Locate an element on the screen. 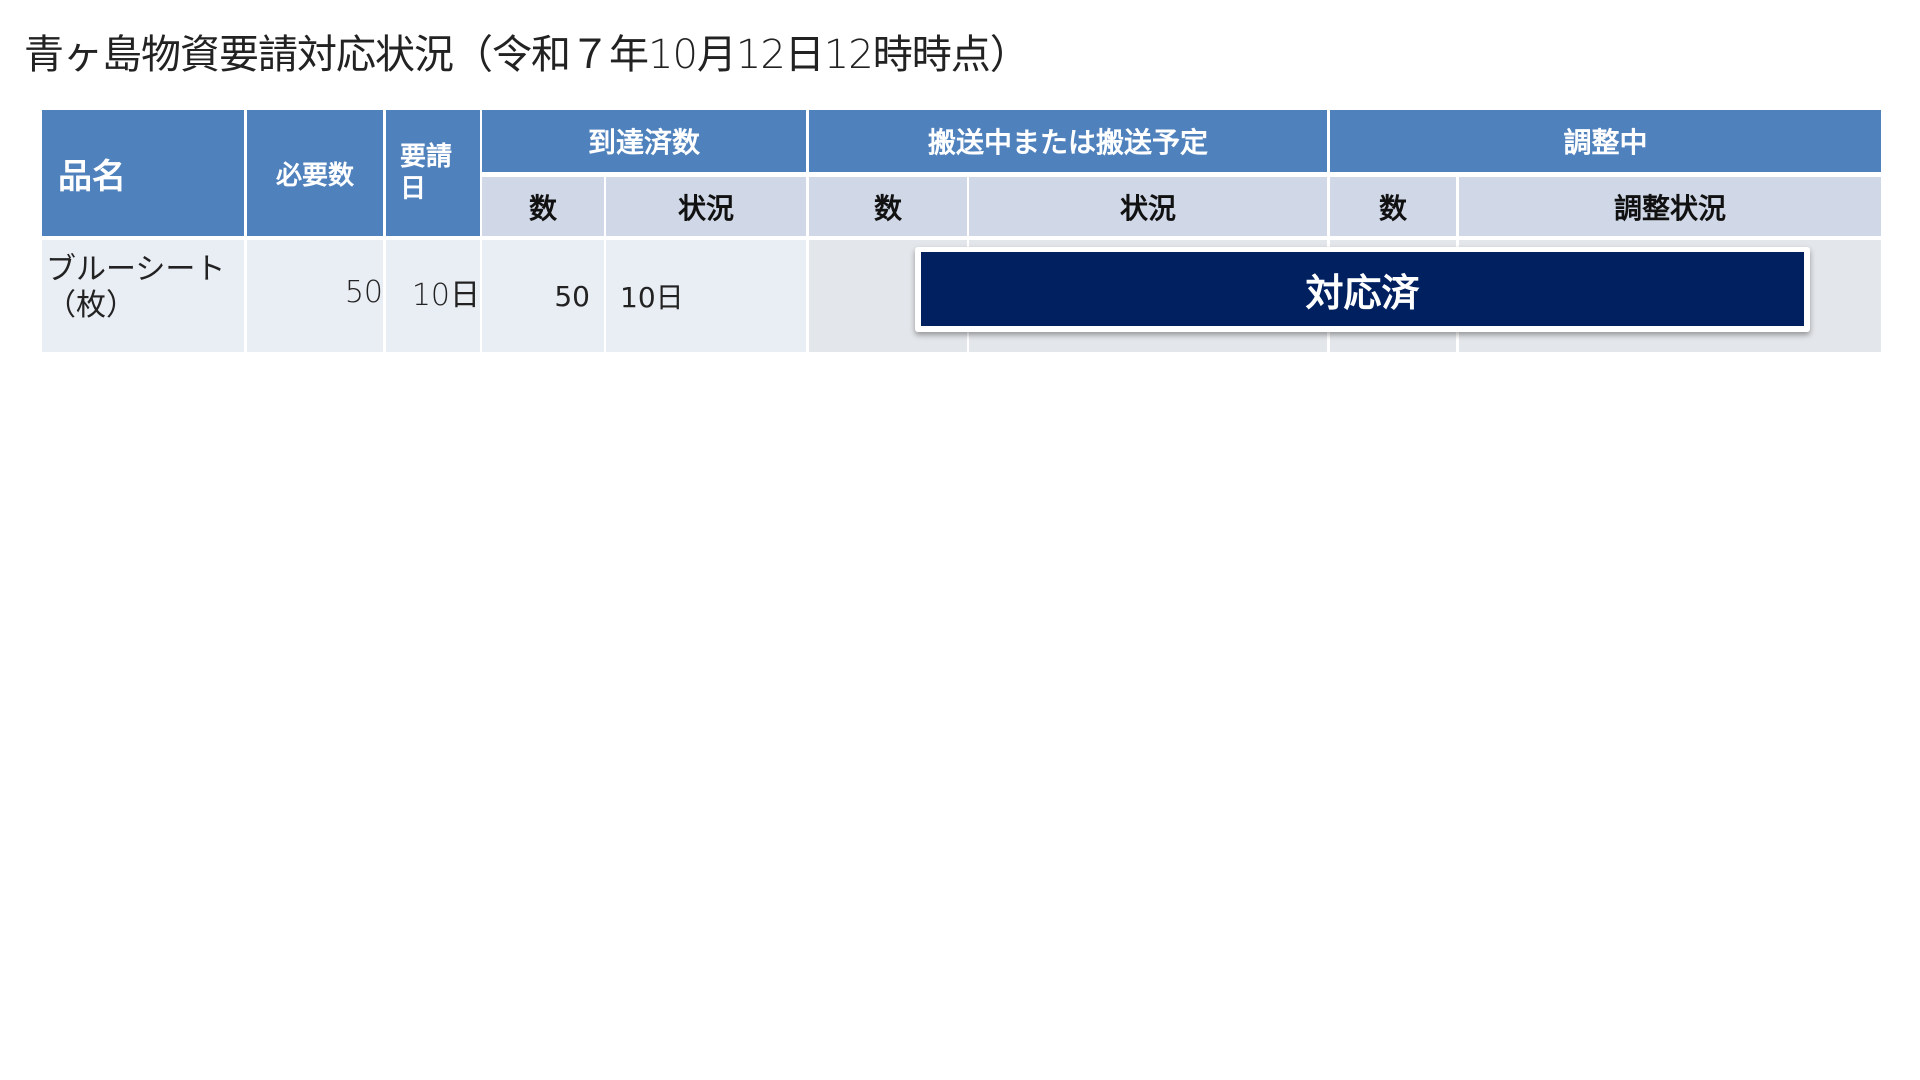  subheader-transit-count: 数 is located at coordinates (888, 206).